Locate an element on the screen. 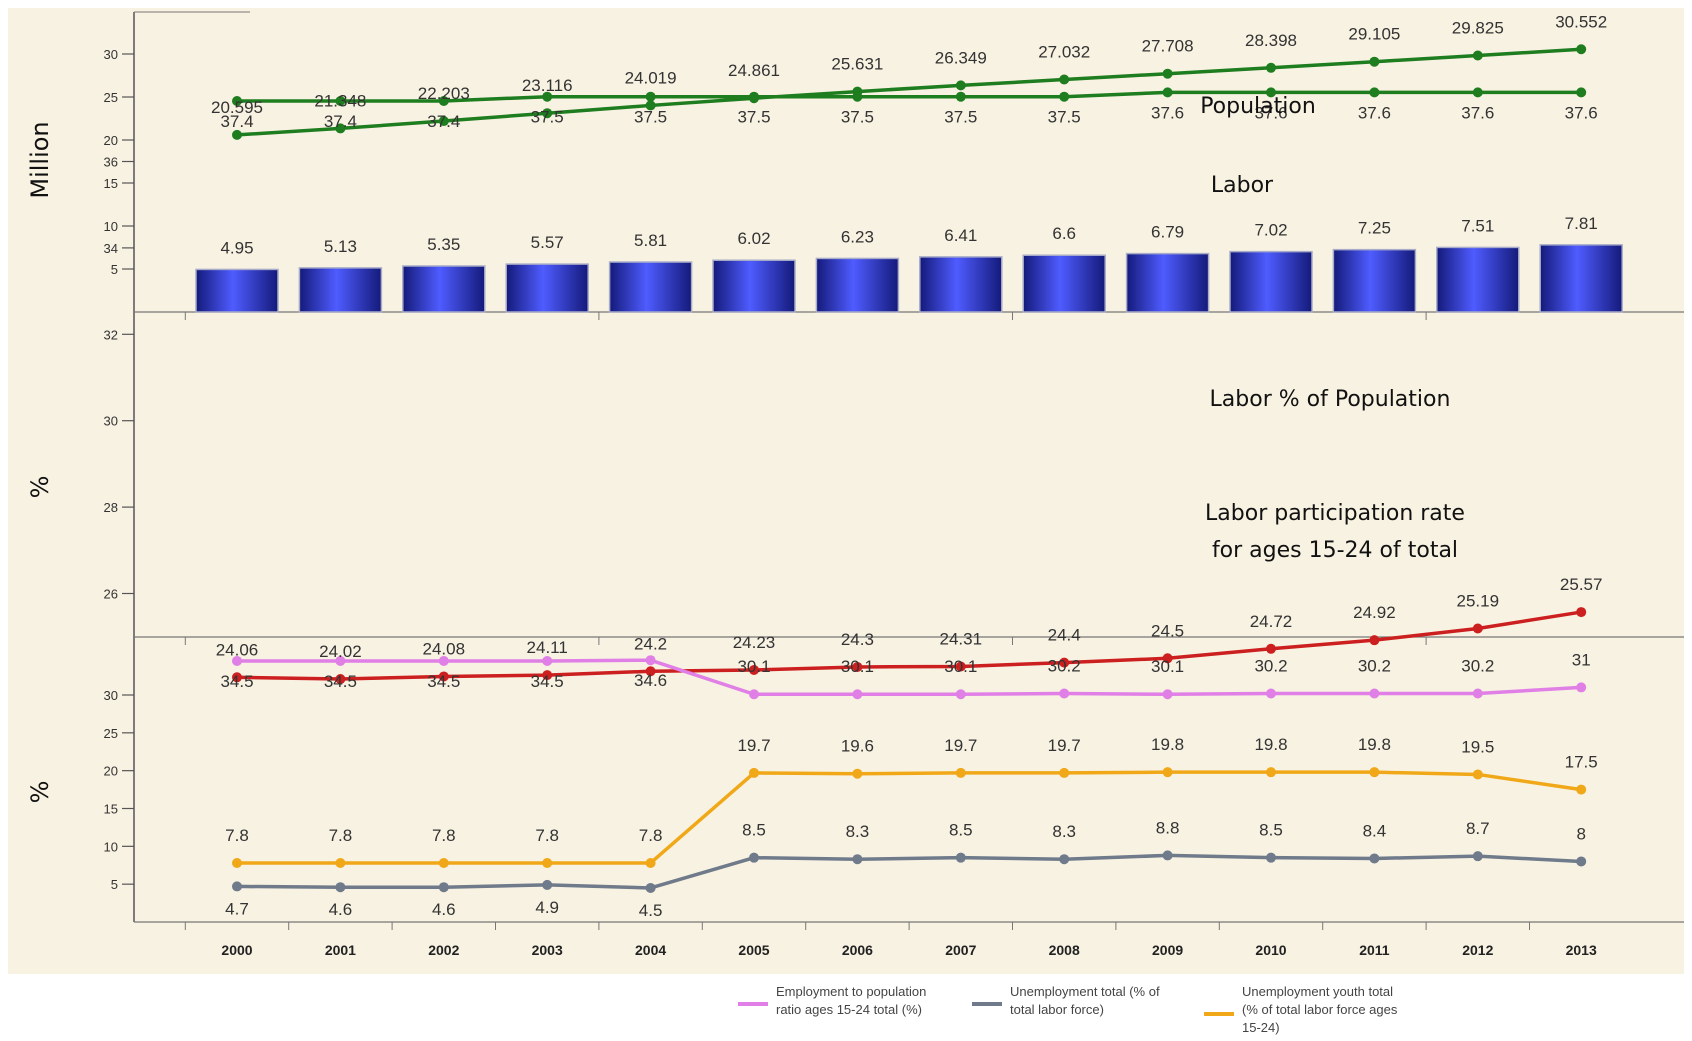  participation-data-label: 24.4 is located at coordinates (1064, 635).